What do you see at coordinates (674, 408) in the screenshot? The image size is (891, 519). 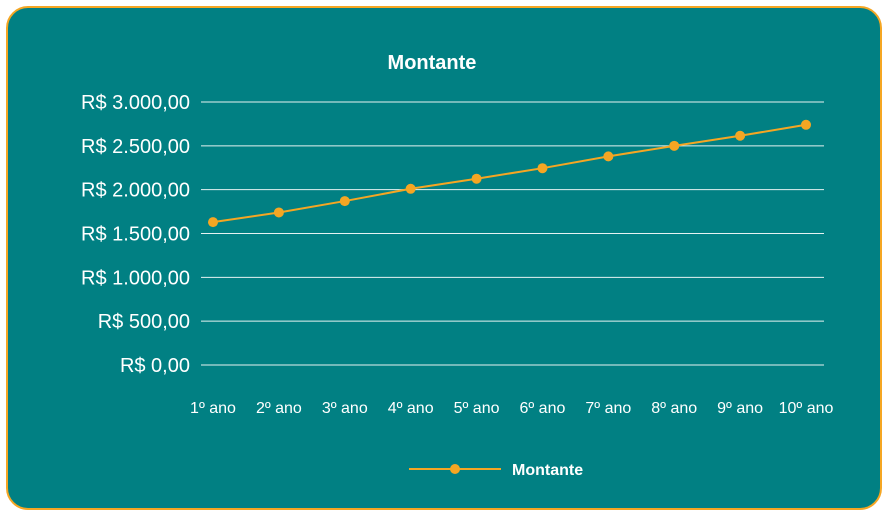 I see `x-tick-label: 8º ano` at bounding box center [674, 408].